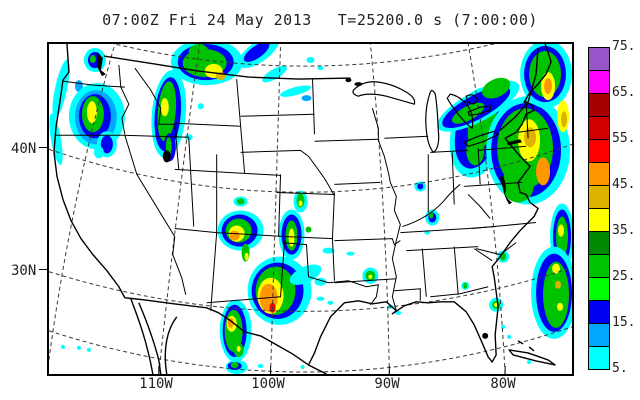 The width and height of the screenshot is (640, 400). I want to click on colorbar-label: 35., so click(624, 230).